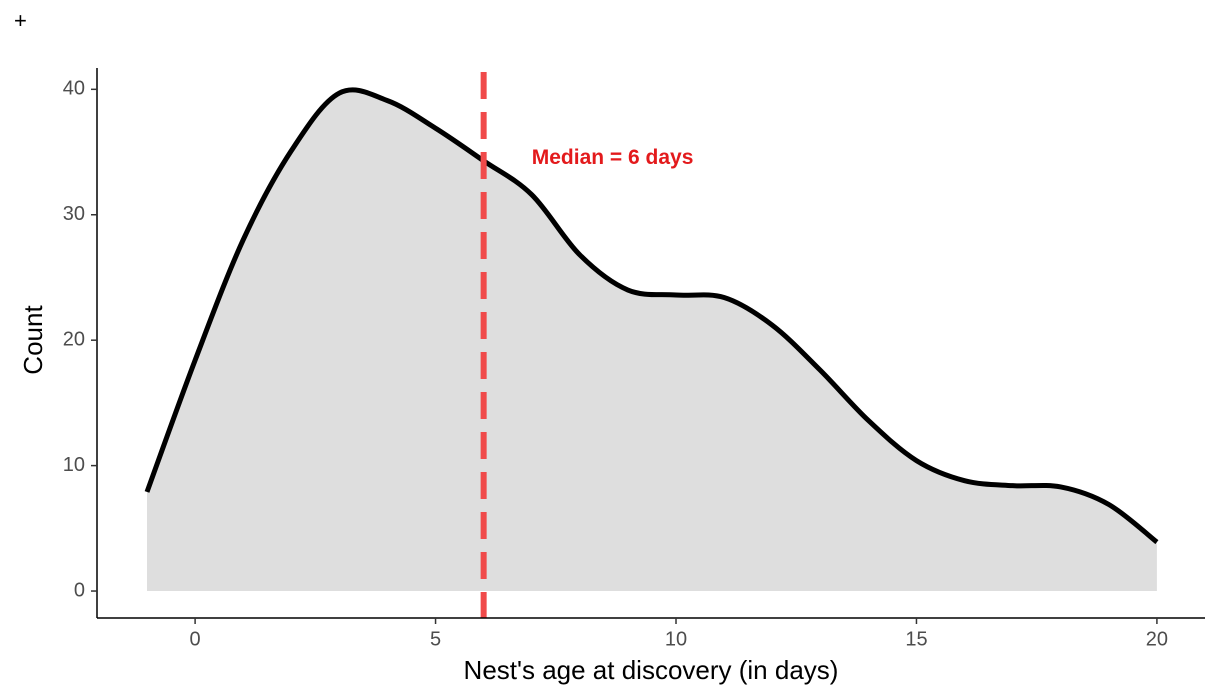 The height and width of the screenshot is (695, 1208). What do you see at coordinates (79, 590) in the screenshot?
I see `y-tick-label: 0` at bounding box center [79, 590].